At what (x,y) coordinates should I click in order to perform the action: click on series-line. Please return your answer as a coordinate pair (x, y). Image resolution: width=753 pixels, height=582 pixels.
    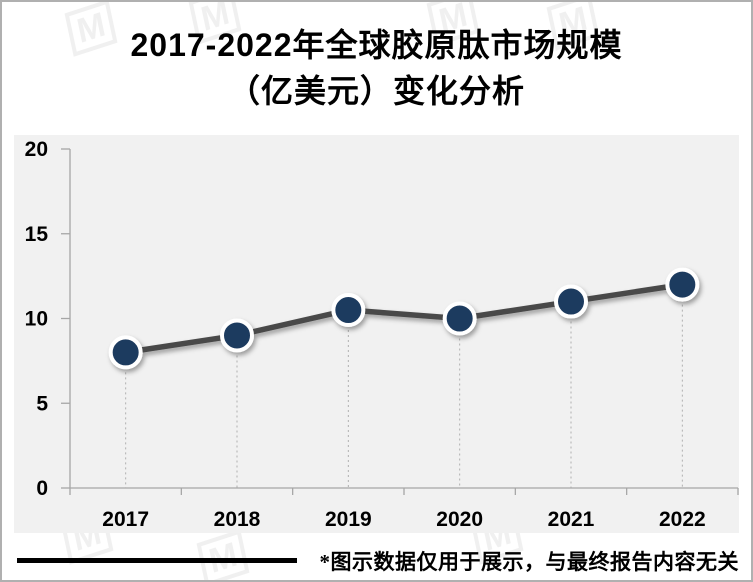
    Looking at the image, I should click on (404, 318).